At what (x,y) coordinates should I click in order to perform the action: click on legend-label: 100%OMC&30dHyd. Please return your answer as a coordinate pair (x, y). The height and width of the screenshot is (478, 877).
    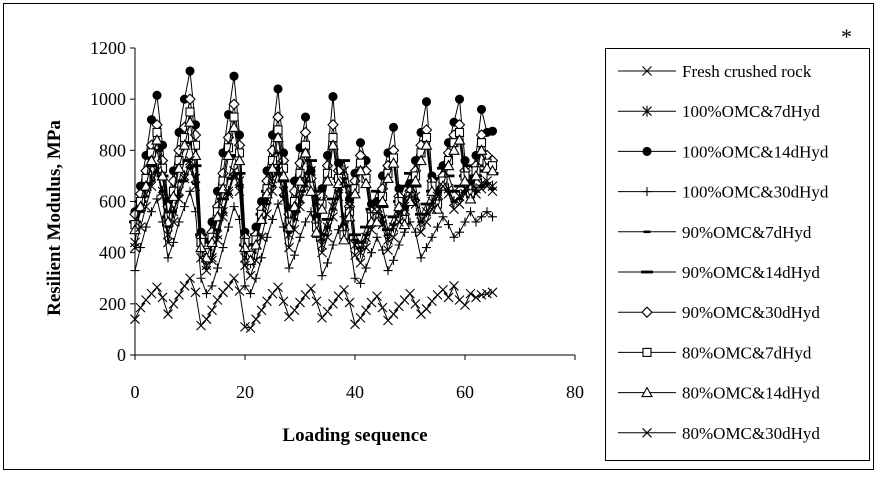
    Looking at the image, I should click on (755, 192).